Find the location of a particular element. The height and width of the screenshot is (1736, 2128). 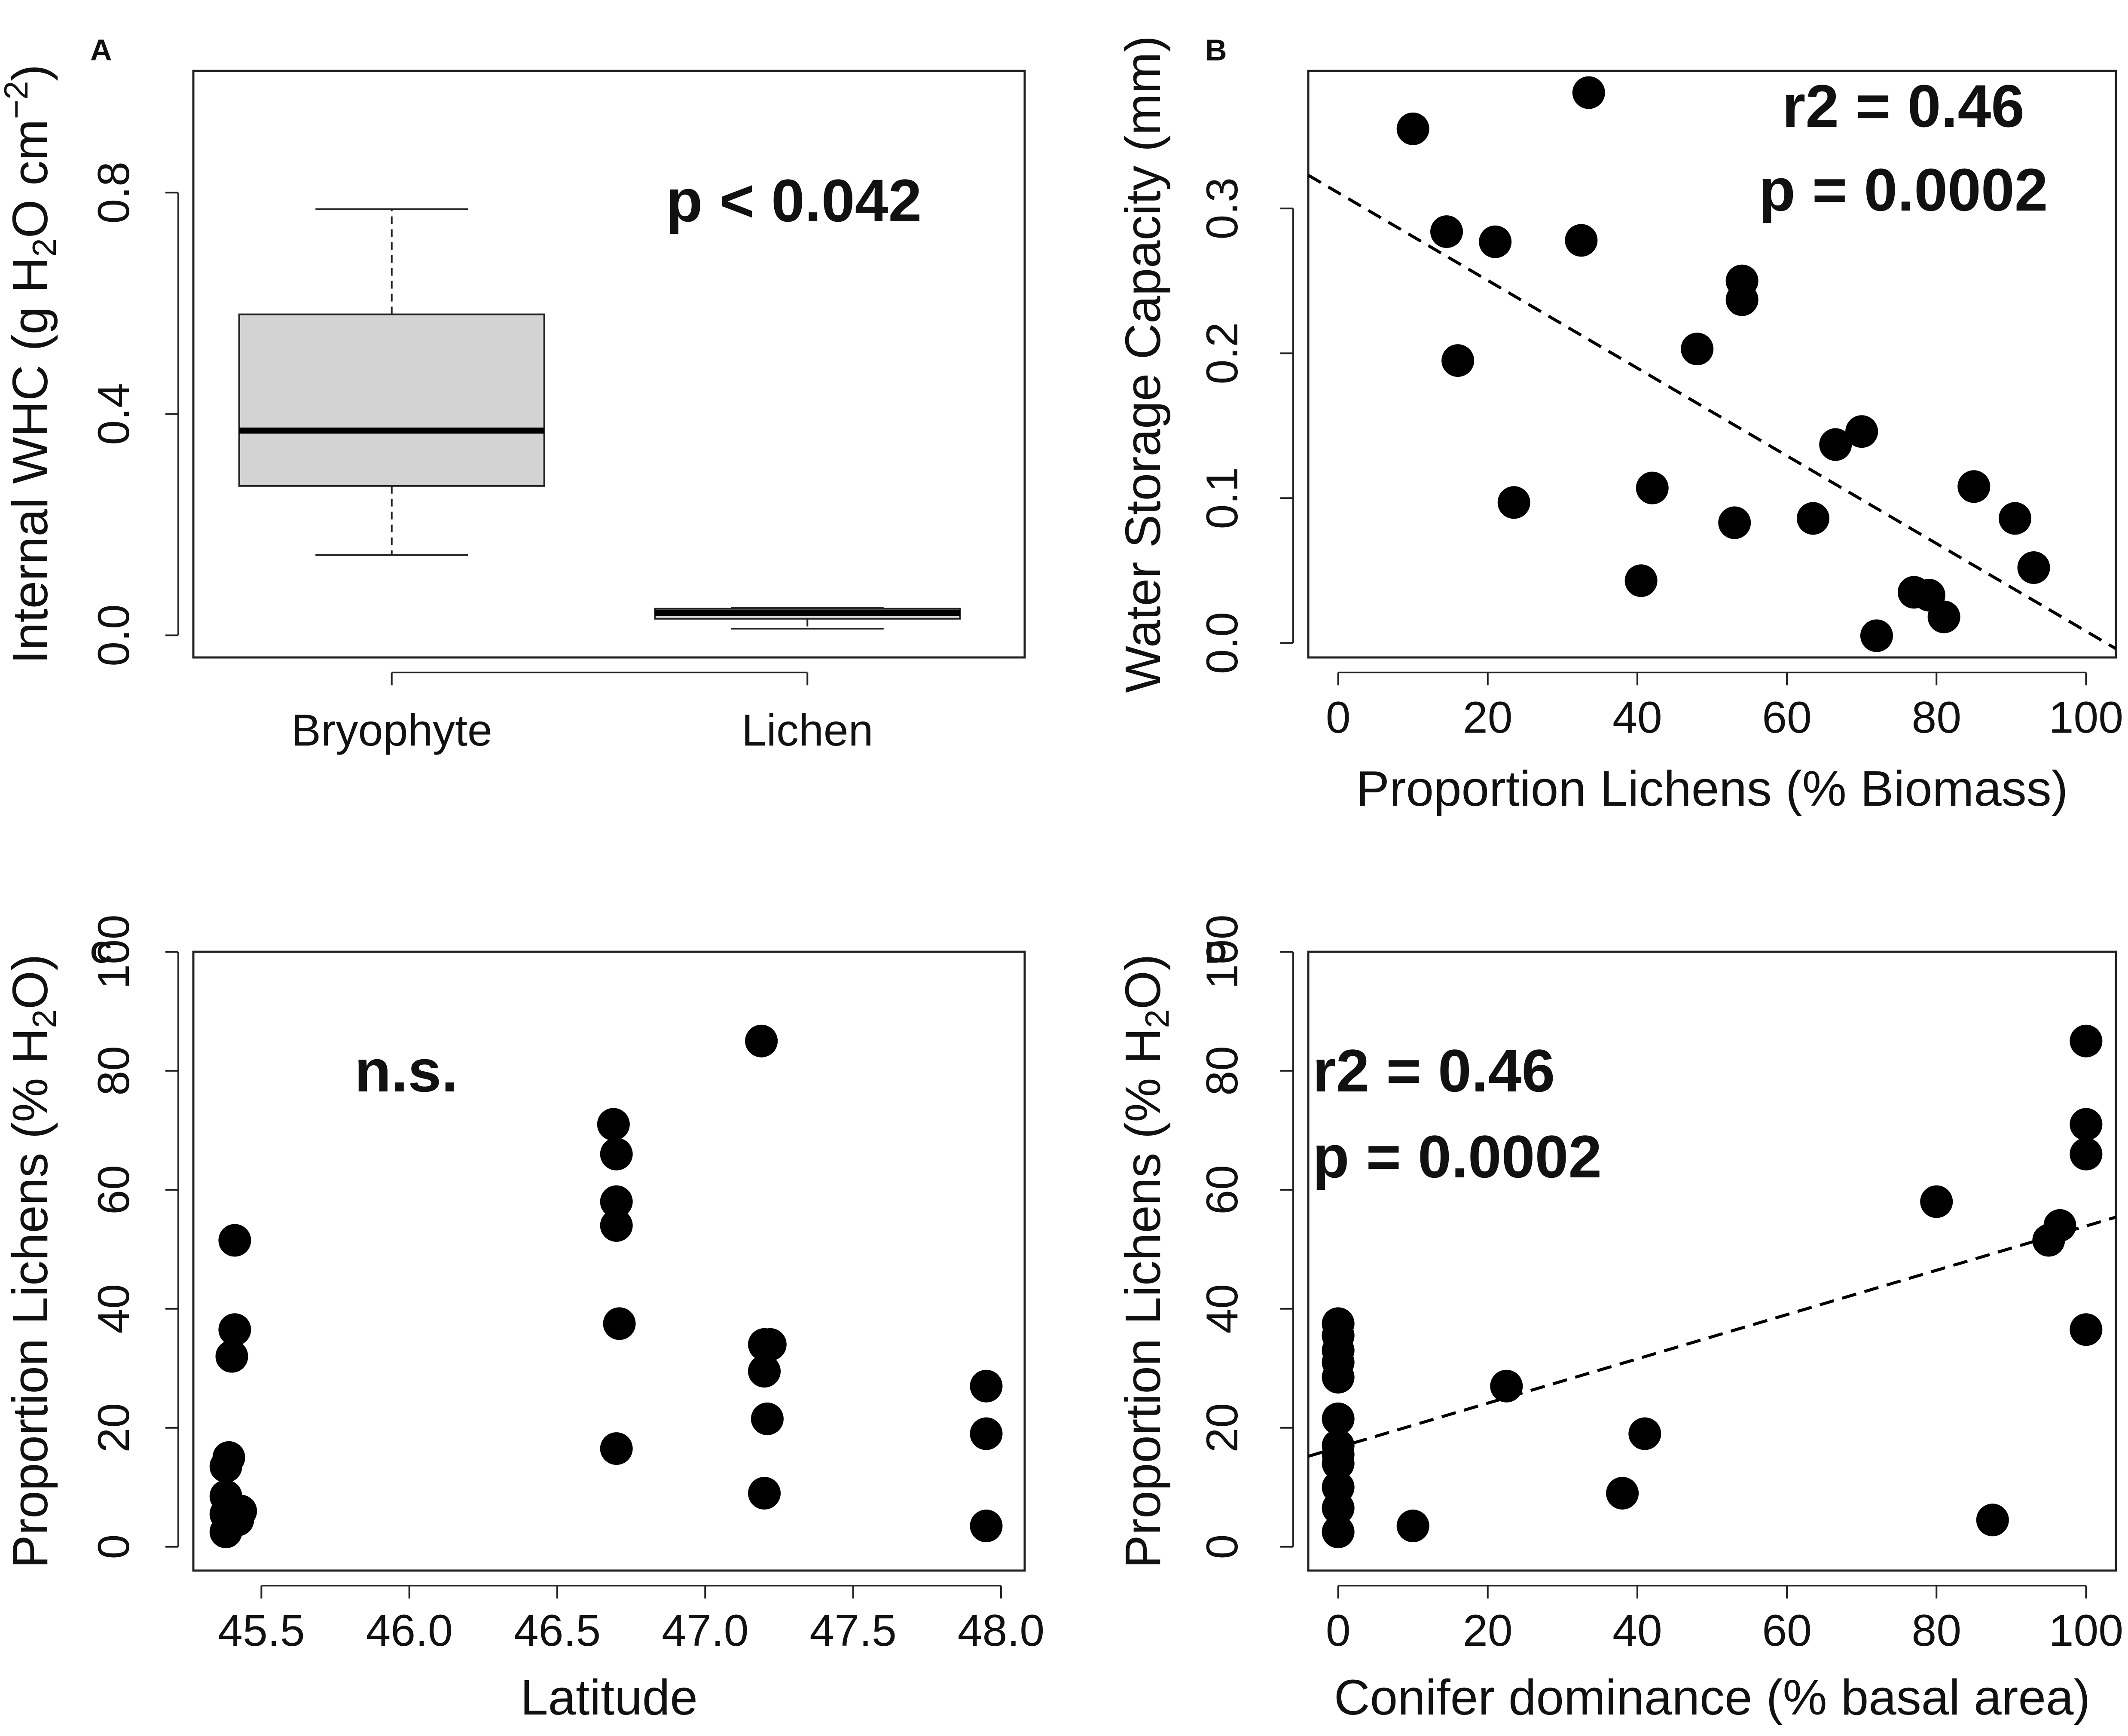

x-tick-label: 46.5 is located at coordinates (557, 1631).